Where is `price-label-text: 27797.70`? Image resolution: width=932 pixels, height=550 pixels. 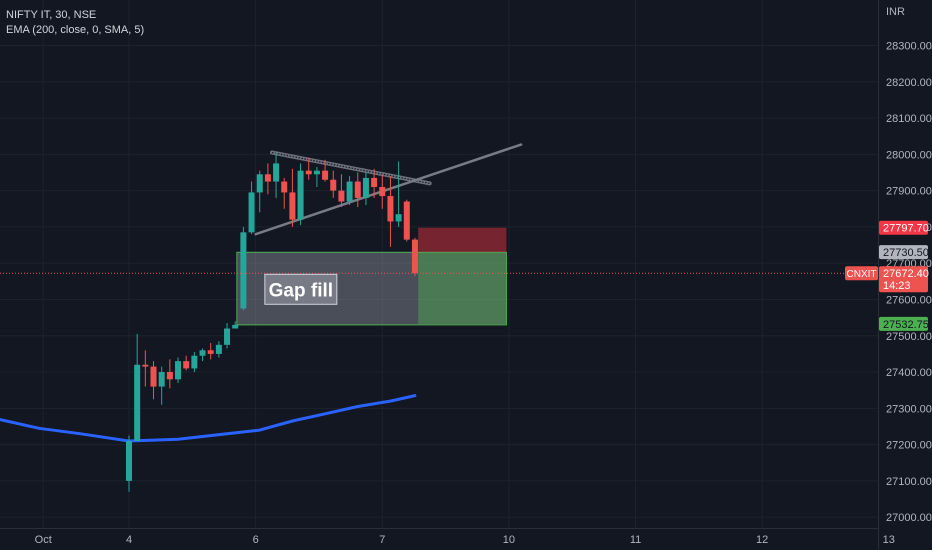 price-label-text: 27797.70 is located at coordinates (906, 229).